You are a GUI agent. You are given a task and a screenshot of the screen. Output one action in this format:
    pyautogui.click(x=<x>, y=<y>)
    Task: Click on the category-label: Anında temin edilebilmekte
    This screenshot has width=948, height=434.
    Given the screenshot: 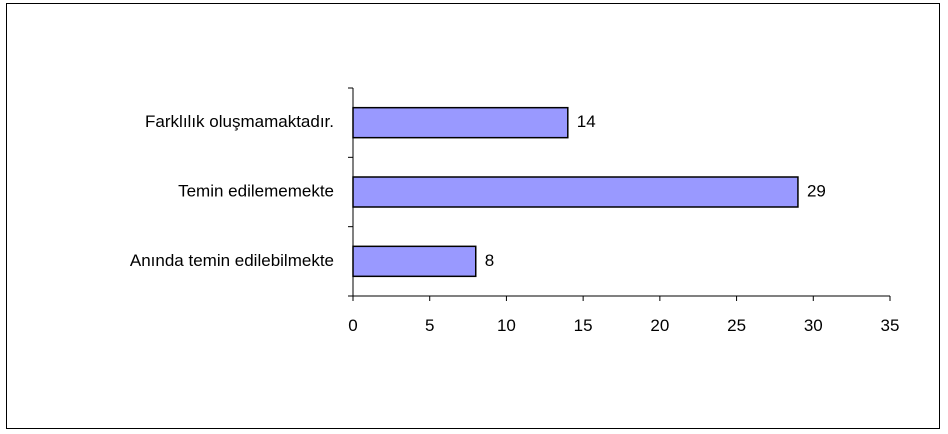 What is the action you would take?
    pyautogui.click(x=232, y=260)
    